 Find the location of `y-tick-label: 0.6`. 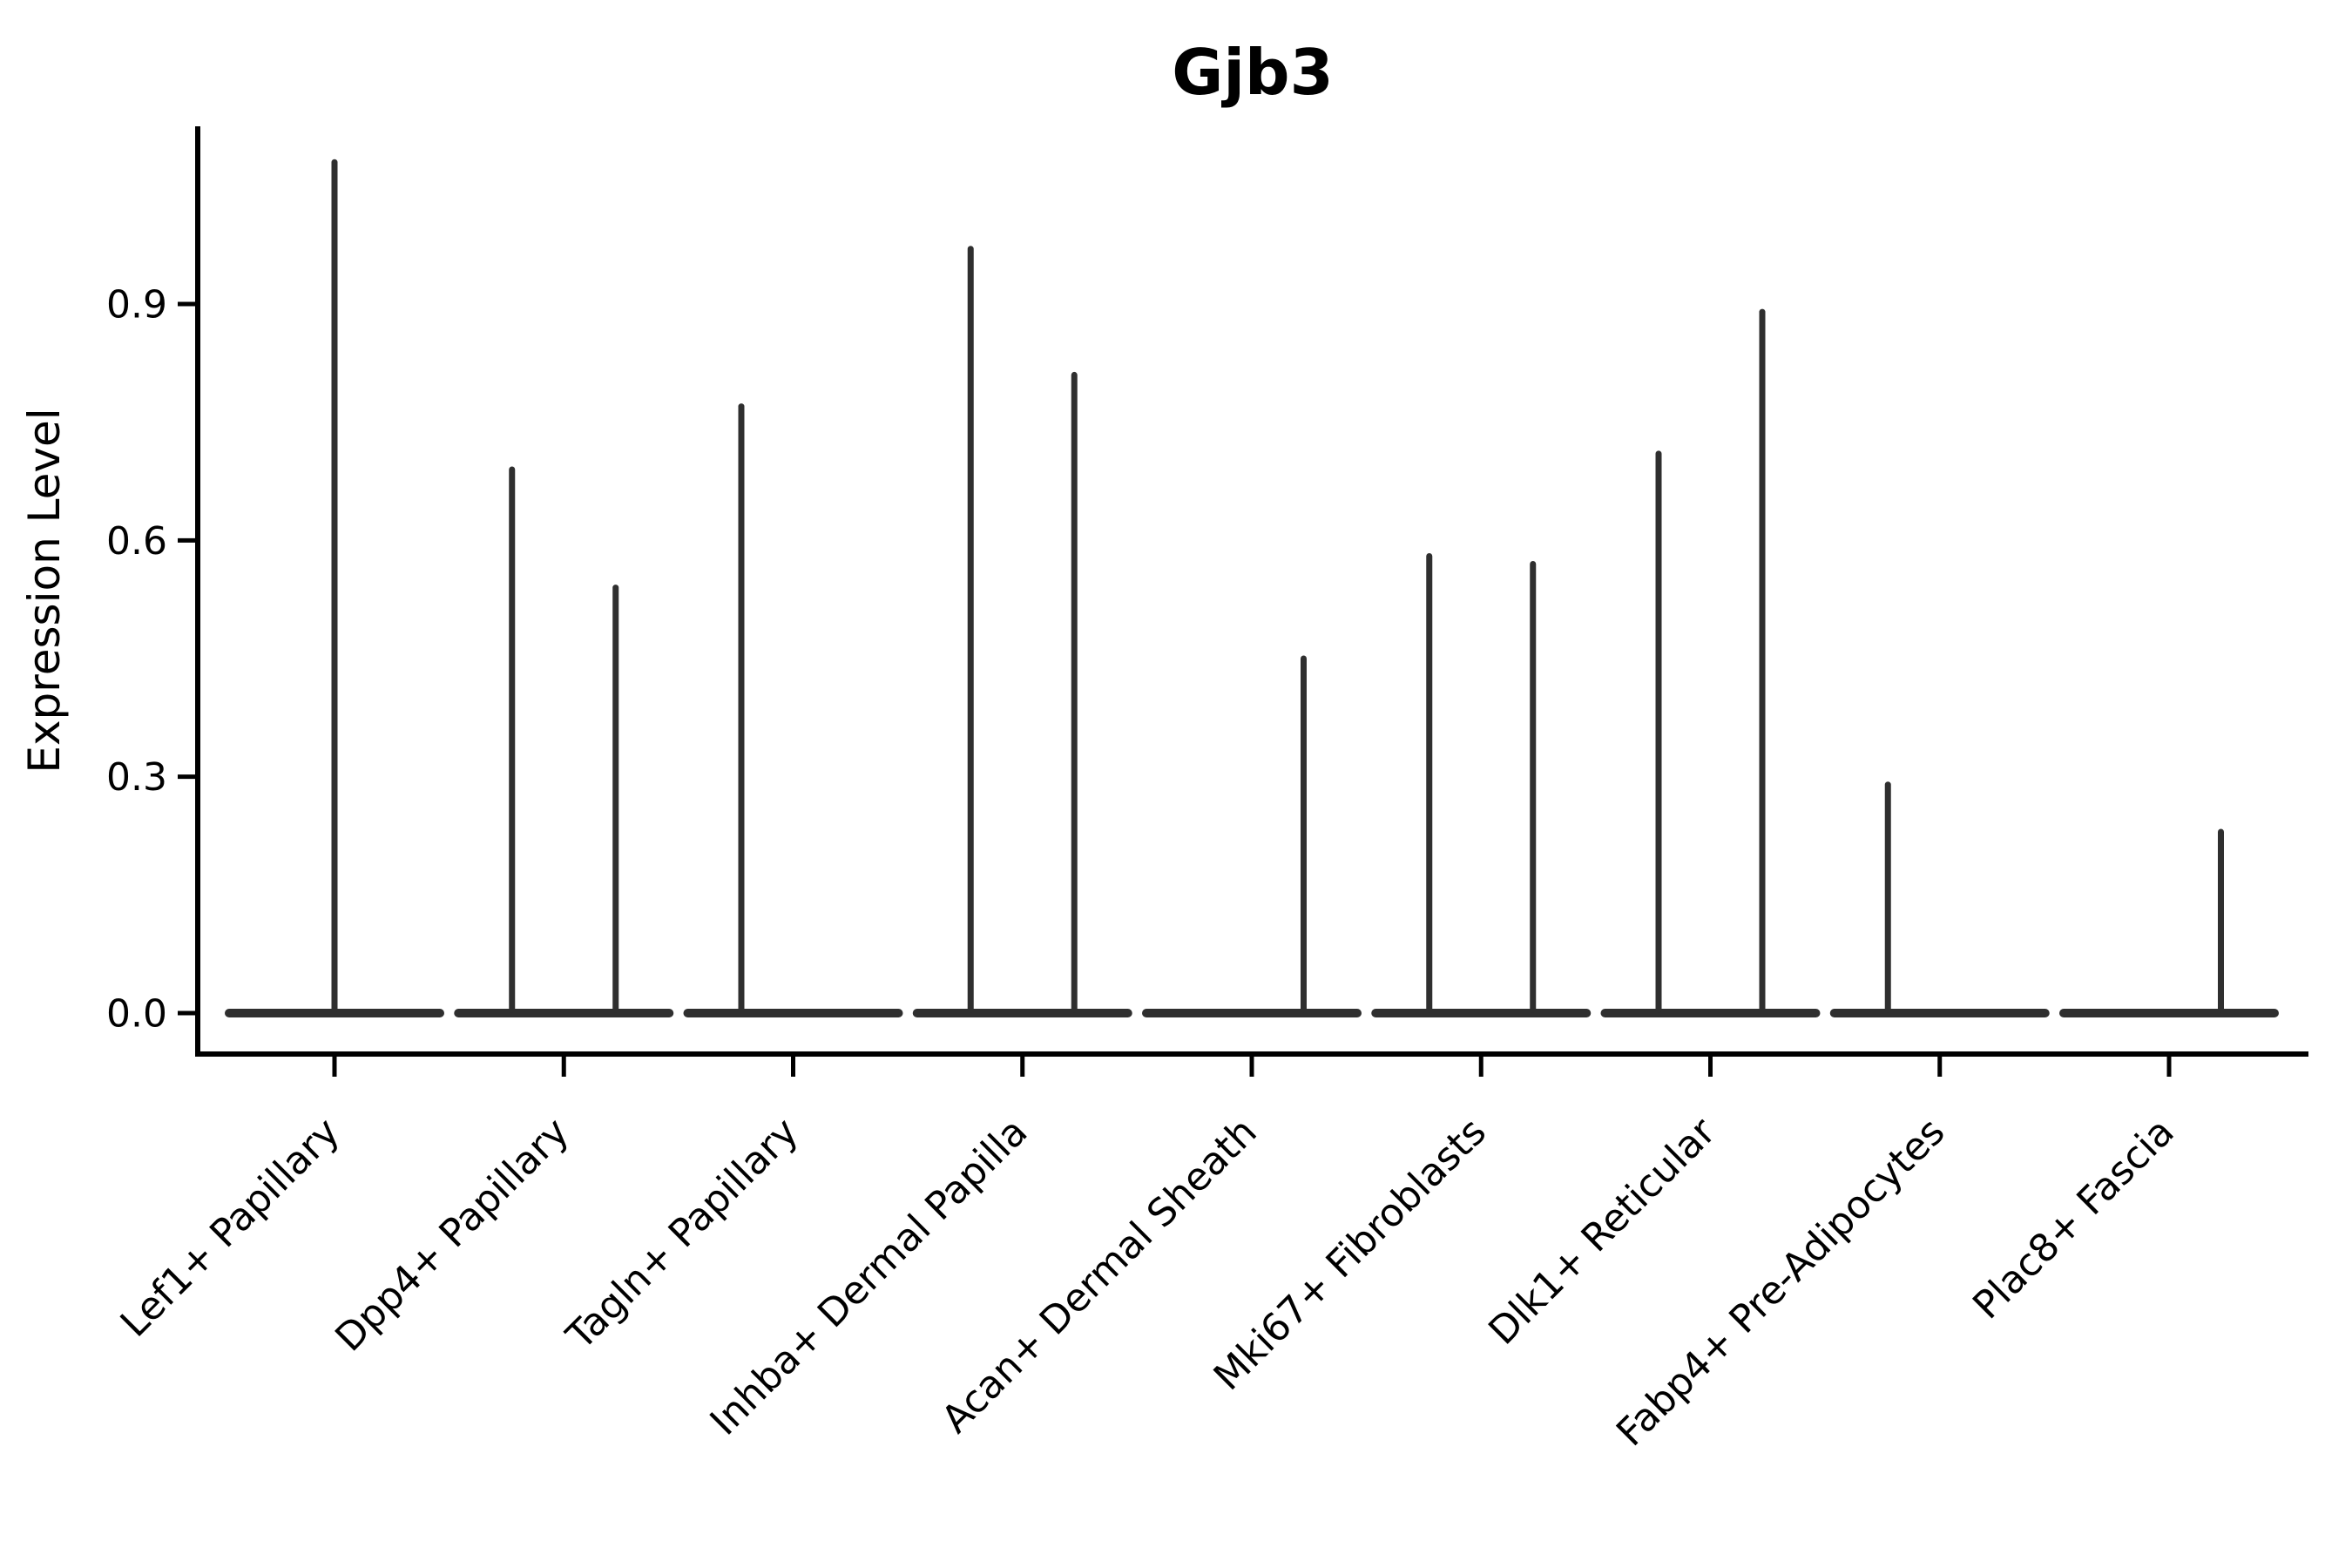

y-tick-label: 0.6 is located at coordinates (136, 541).